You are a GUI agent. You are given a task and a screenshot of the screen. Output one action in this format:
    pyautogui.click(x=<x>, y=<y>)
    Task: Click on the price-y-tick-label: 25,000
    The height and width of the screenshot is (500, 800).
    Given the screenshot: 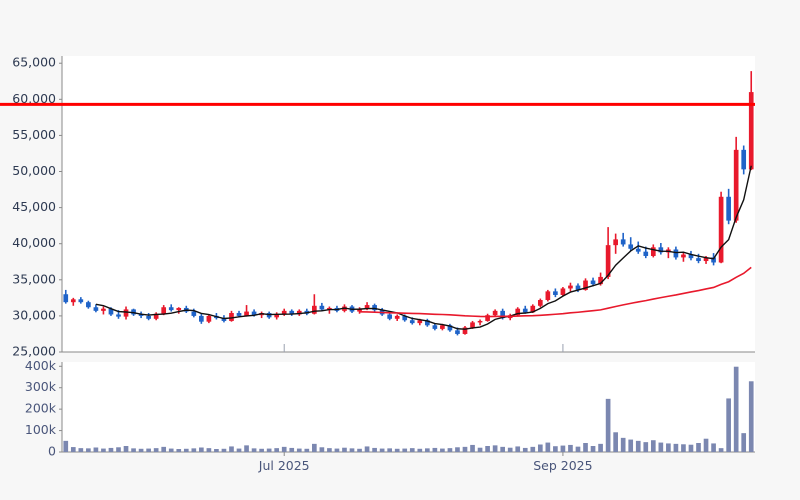 What is the action you would take?
    pyautogui.click(x=34, y=351)
    